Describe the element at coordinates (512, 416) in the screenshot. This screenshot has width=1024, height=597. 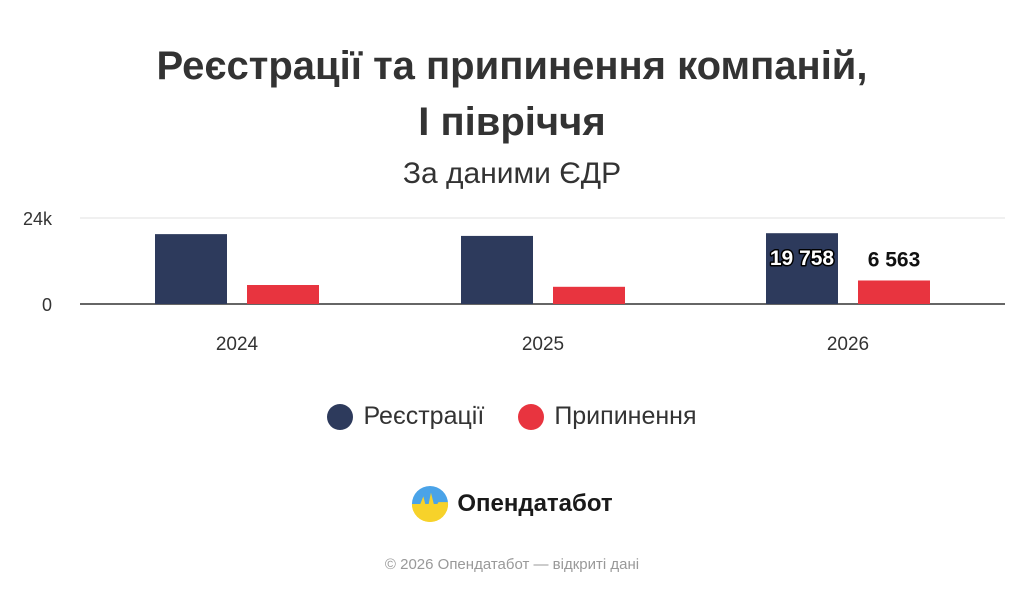
I see `chart-legend: Реєстрації Припинення` at that location.